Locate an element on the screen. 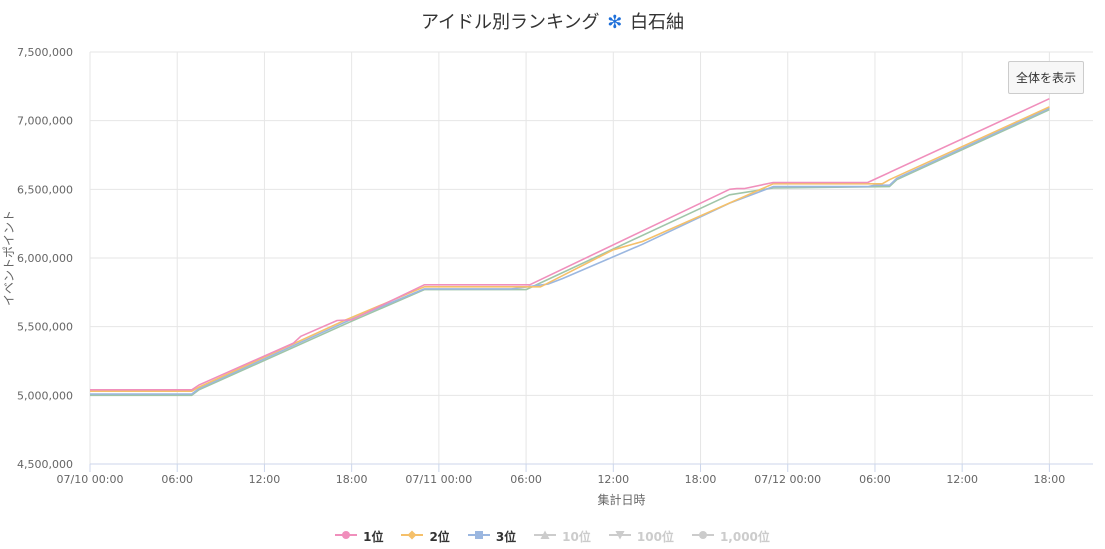  chart-title: アイドル別ランキング ✻ 白石紬 is located at coordinates (552, 21).